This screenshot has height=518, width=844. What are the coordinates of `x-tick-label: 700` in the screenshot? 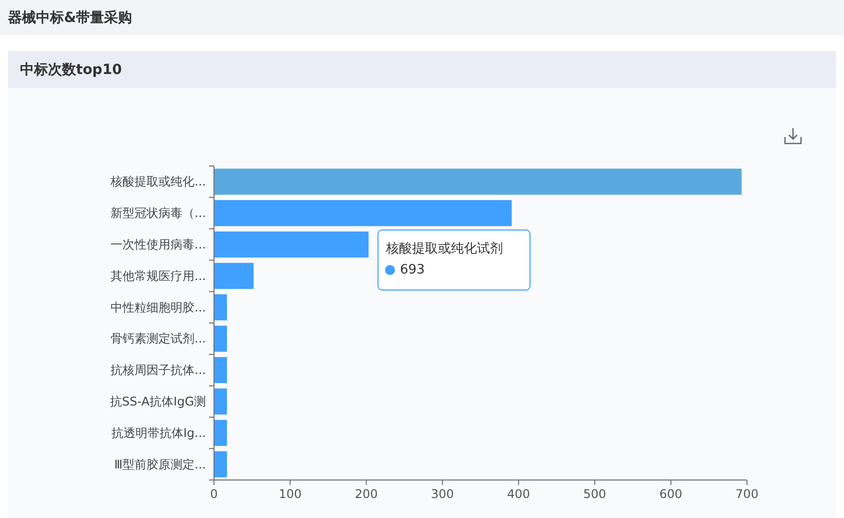 It's located at (747, 494).